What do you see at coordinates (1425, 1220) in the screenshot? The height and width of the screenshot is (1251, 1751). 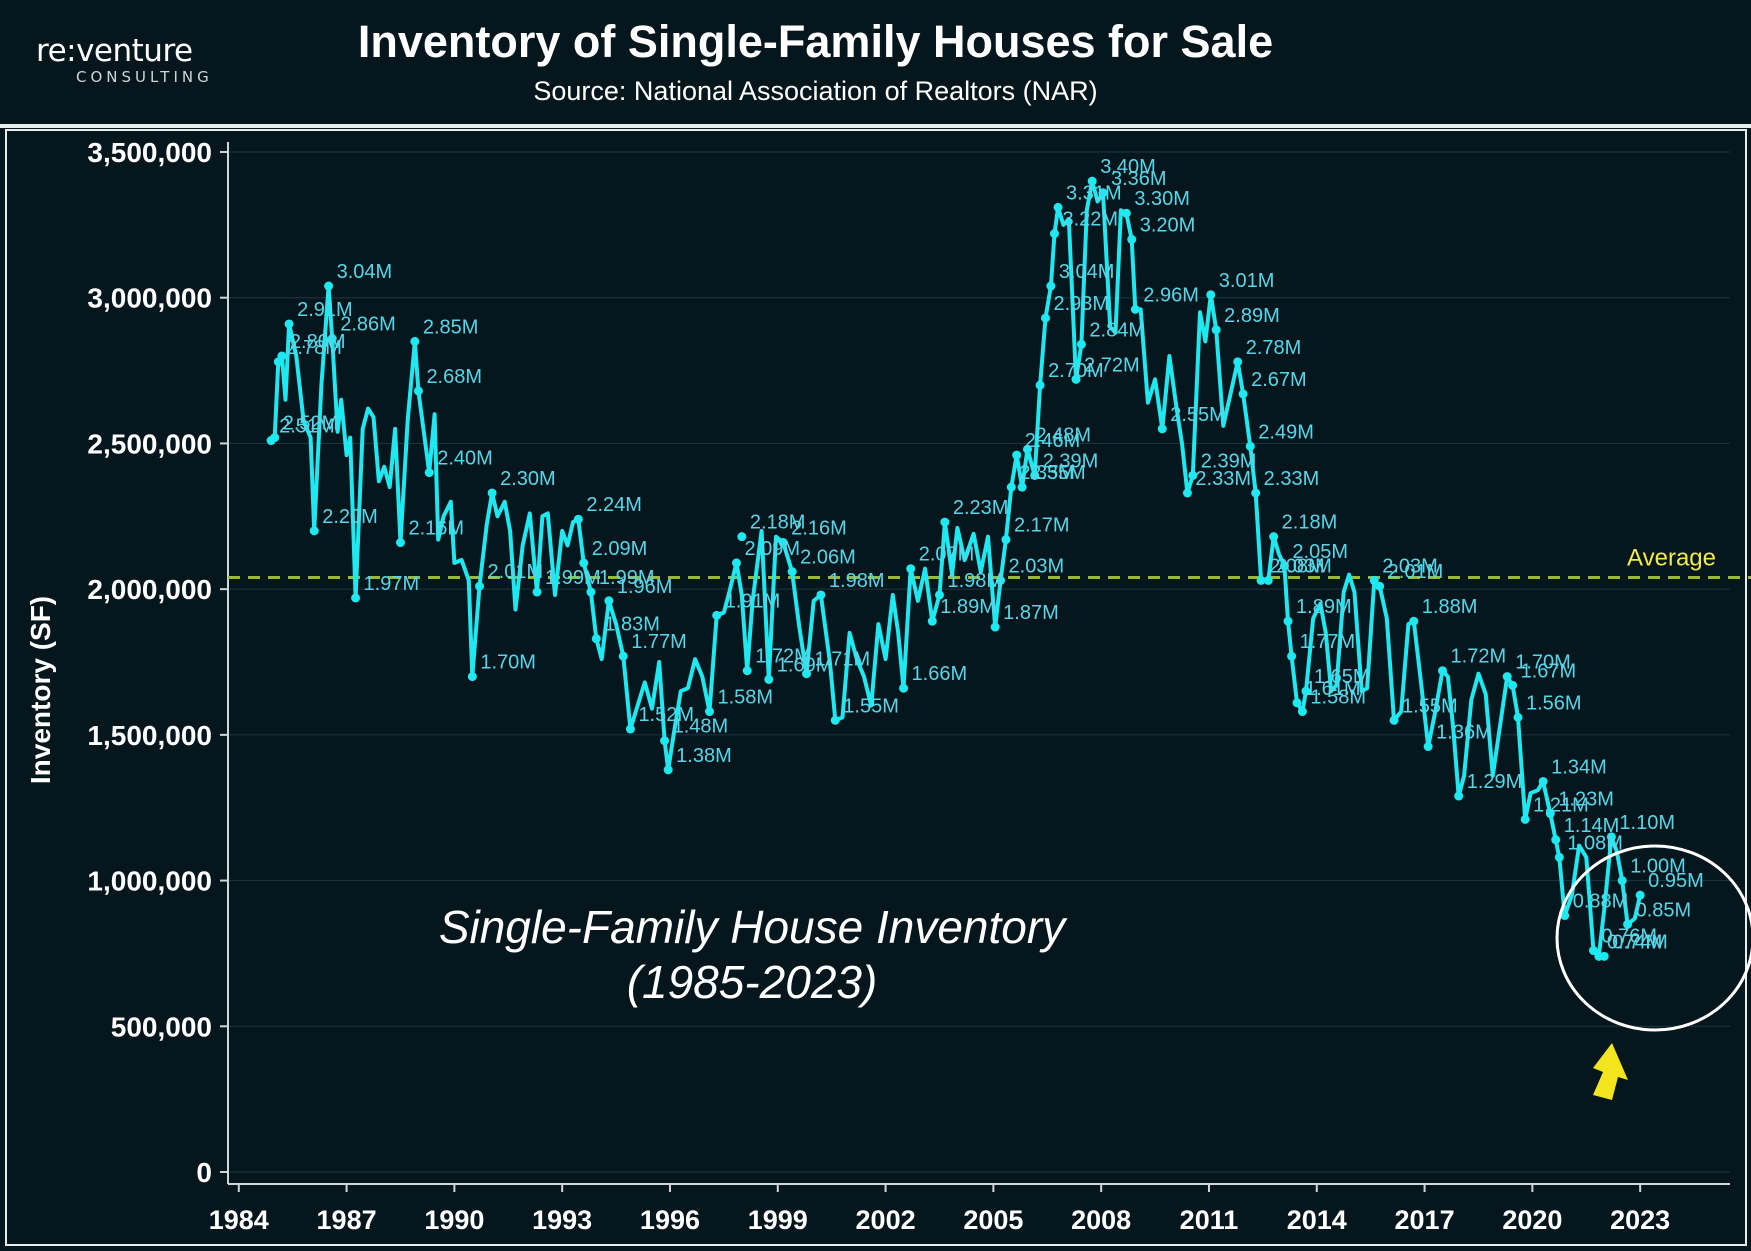 I see `x-tick-label: 2017` at bounding box center [1425, 1220].